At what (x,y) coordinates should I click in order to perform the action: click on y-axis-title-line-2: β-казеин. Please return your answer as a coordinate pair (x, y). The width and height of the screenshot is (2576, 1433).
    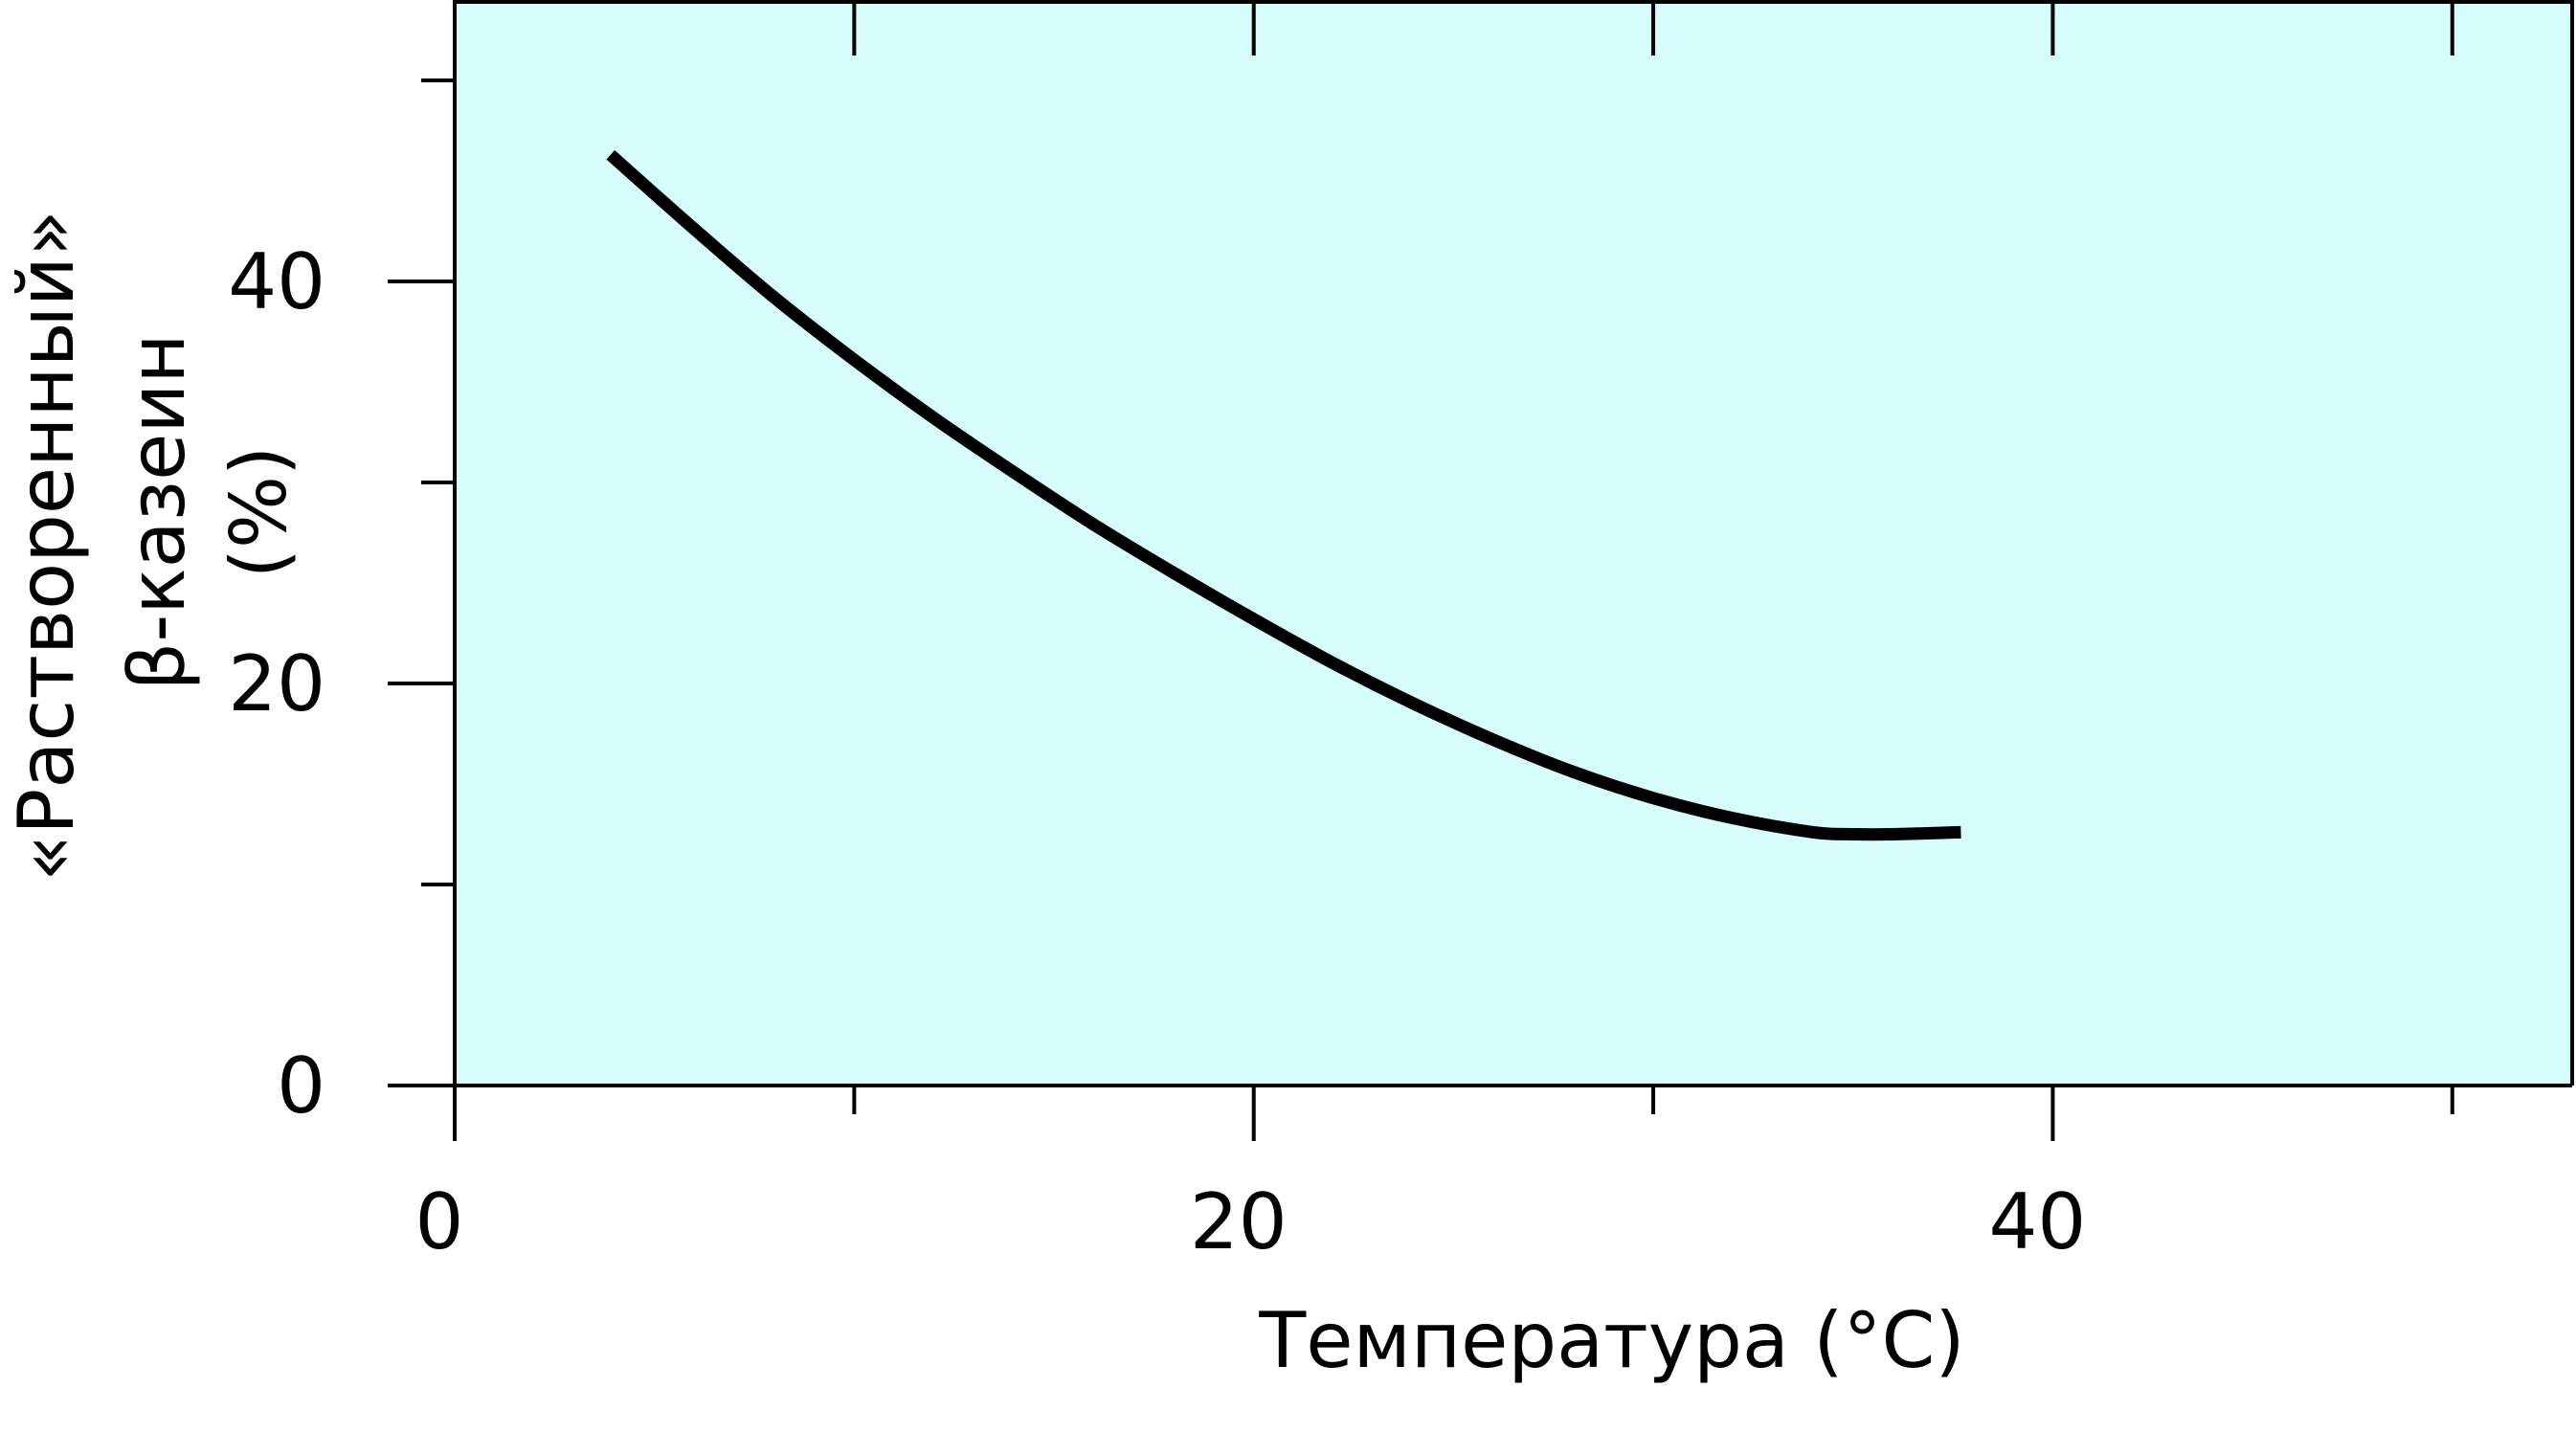
    Looking at the image, I should click on (157, 511).